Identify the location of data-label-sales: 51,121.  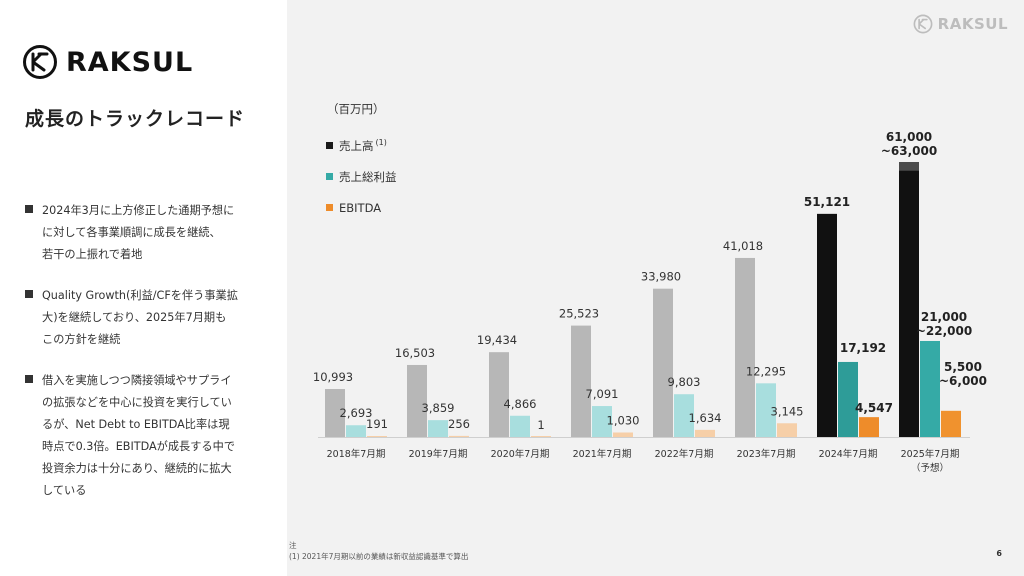
(827, 202).